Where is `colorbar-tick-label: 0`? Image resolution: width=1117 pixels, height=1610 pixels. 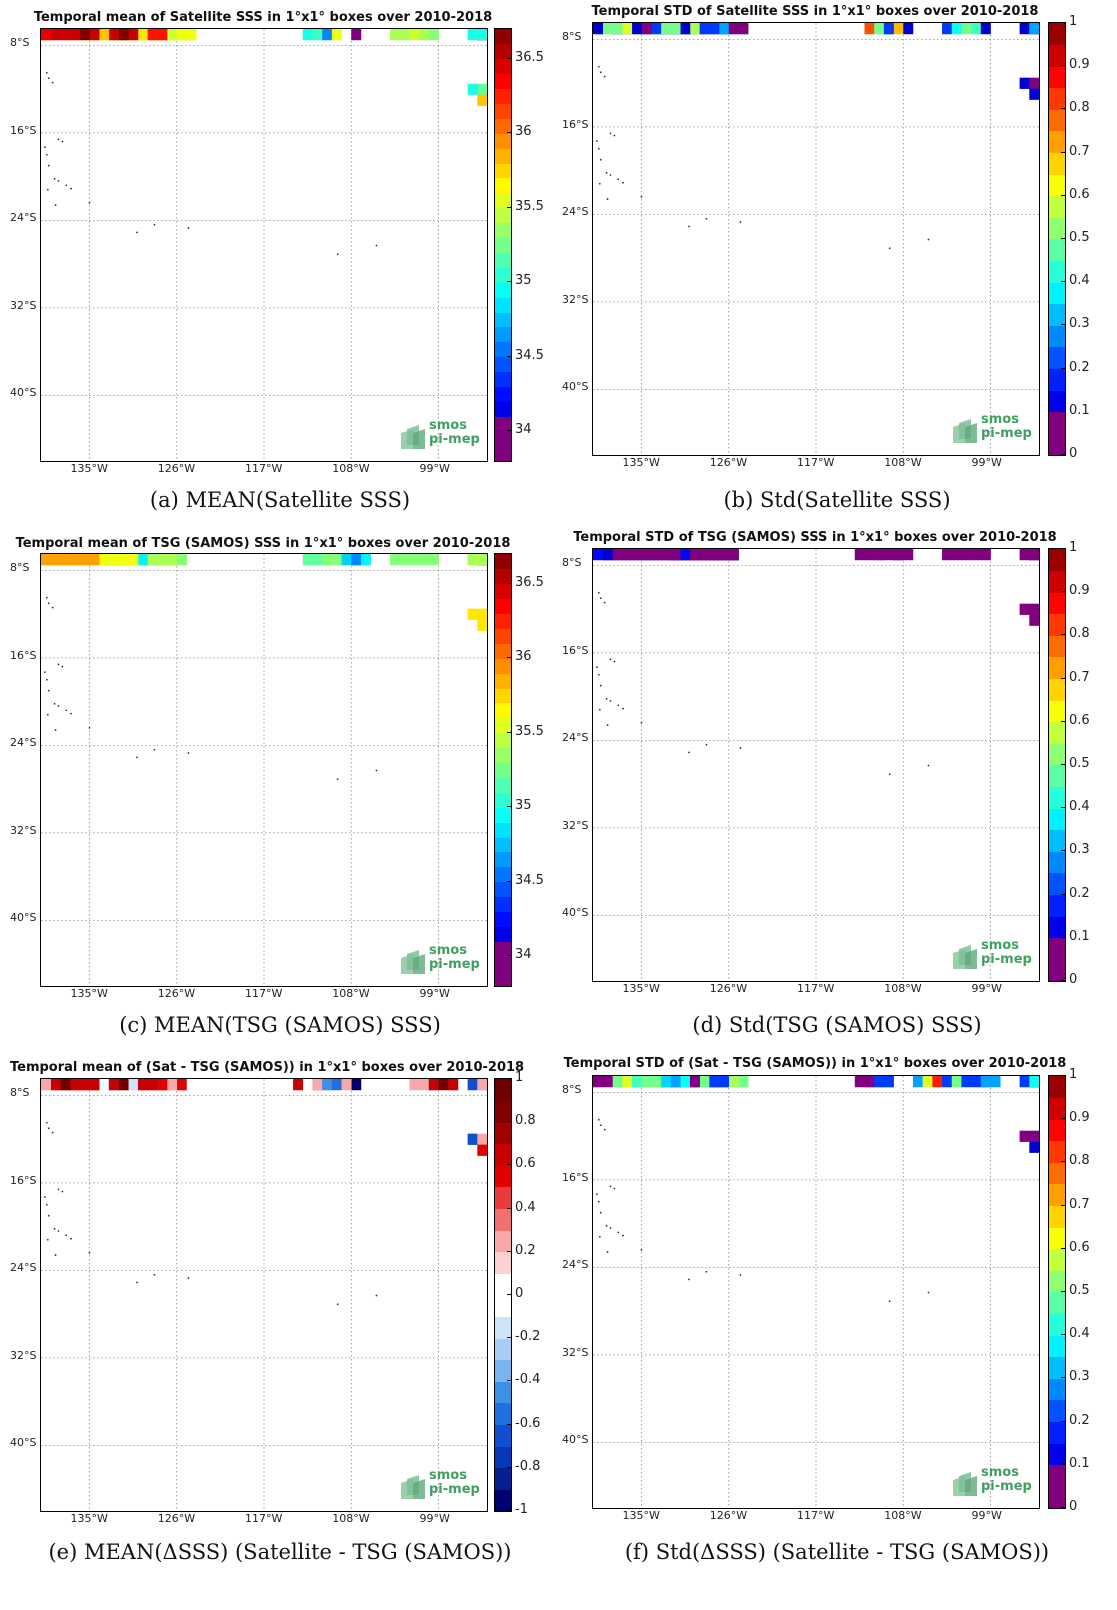 colorbar-tick-label: 0 is located at coordinates (1073, 453).